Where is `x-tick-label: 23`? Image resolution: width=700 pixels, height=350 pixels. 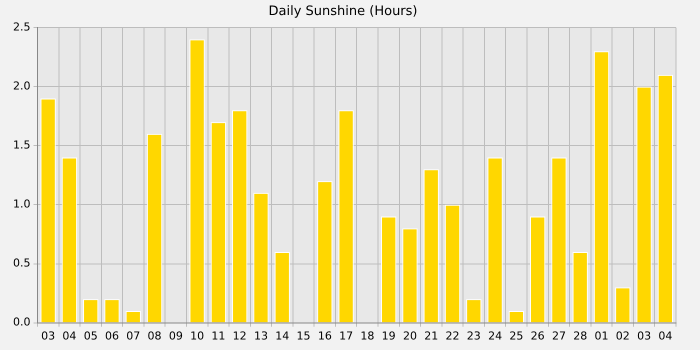
x-tick-label: 23 is located at coordinates (473, 335).